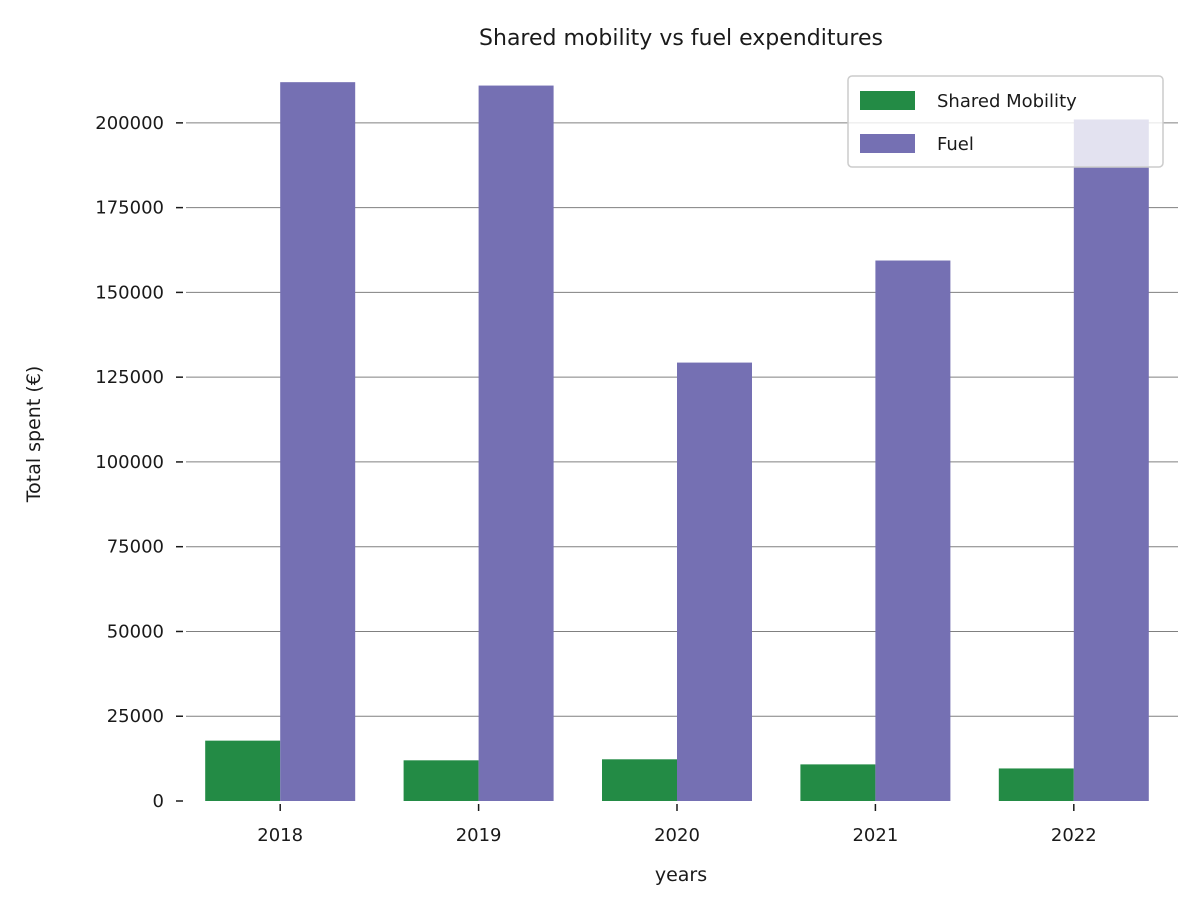 The width and height of the screenshot is (1196, 908). I want to click on x-axis: 2018 2019 2020 2021 2022, so click(677, 825).